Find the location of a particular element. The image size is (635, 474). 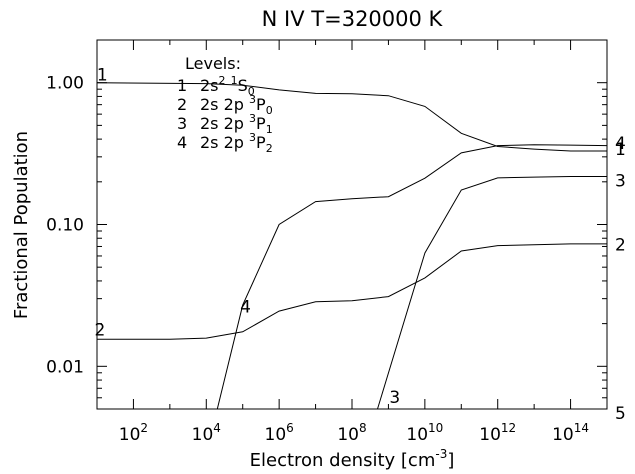

y-tick-label: 0.10 is located at coordinates (65, 226).